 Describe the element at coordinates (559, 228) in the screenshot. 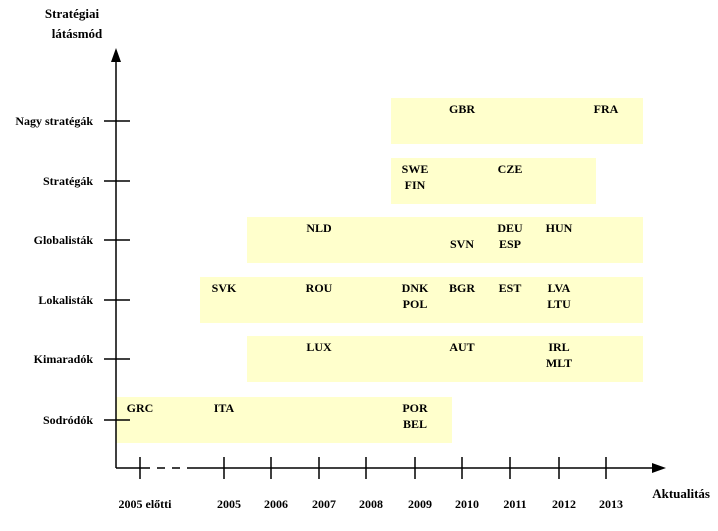

I see `country-hun: HUN` at that location.